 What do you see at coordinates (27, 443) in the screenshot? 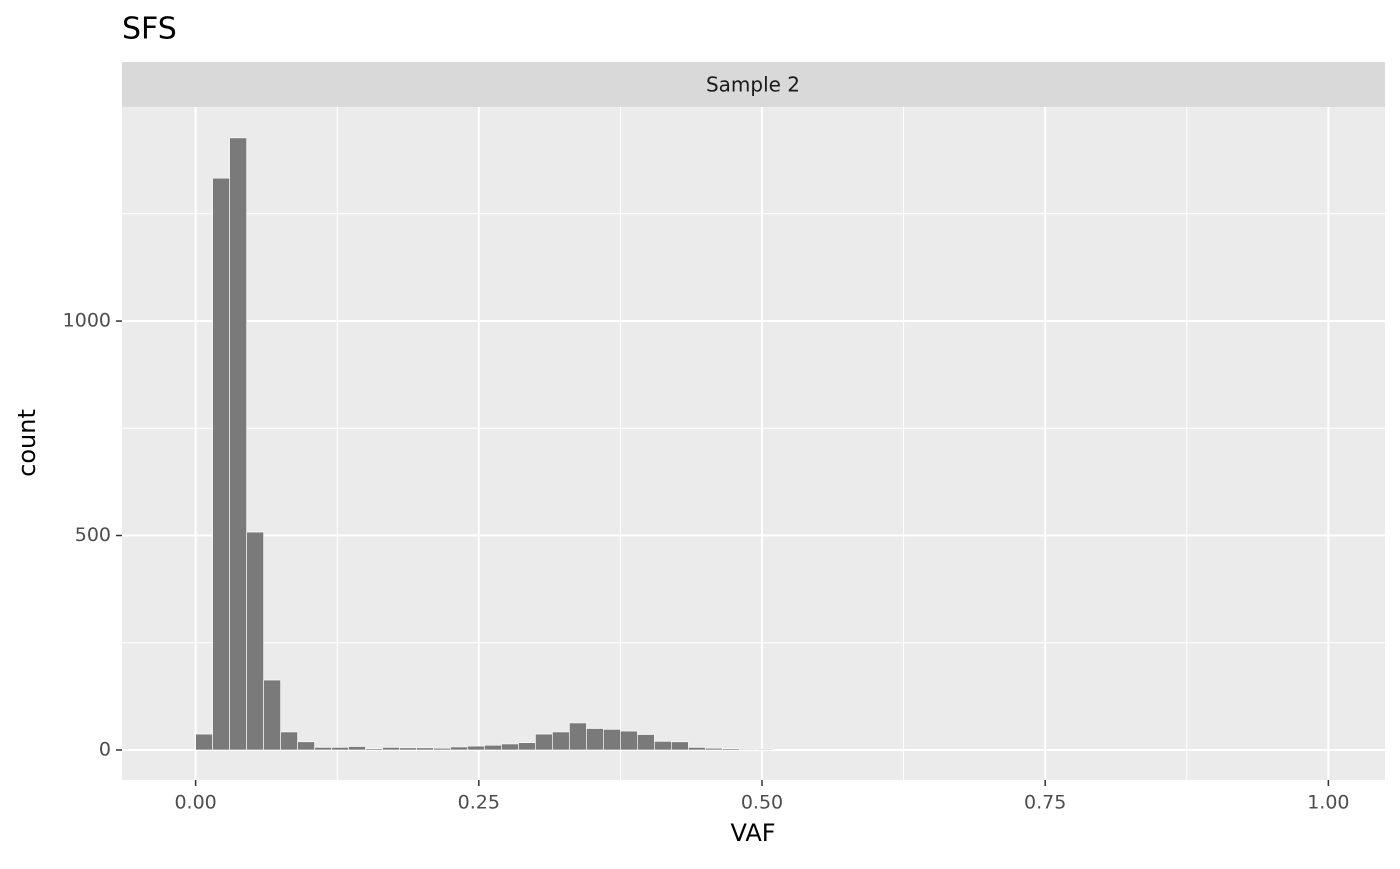
I see `y-axis-label: count` at bounding box center [27, 443].